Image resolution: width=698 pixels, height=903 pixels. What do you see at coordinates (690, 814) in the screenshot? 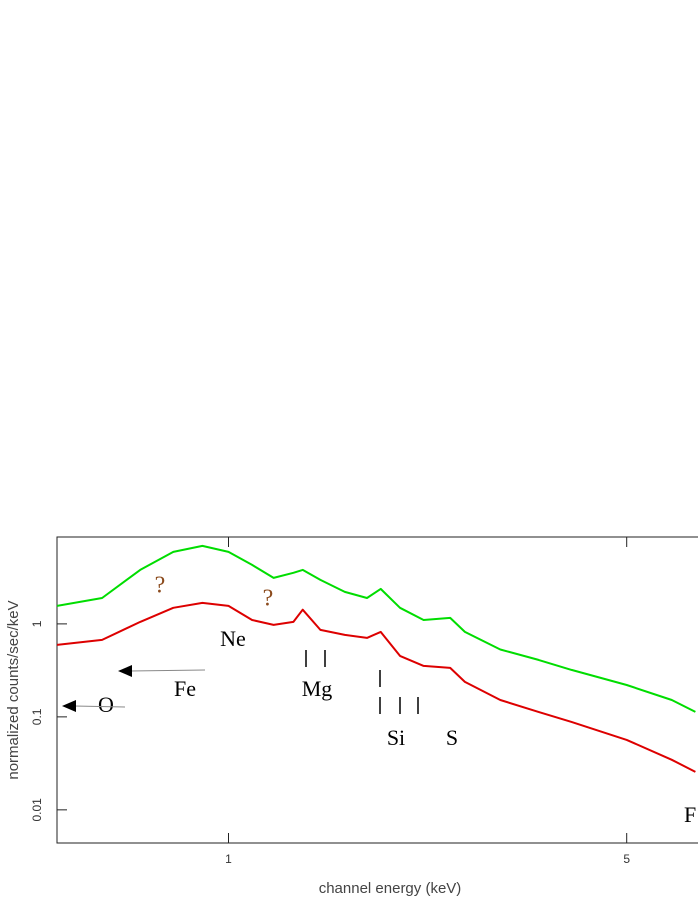
I see `annotation: F` at bounding box center [690, 814].